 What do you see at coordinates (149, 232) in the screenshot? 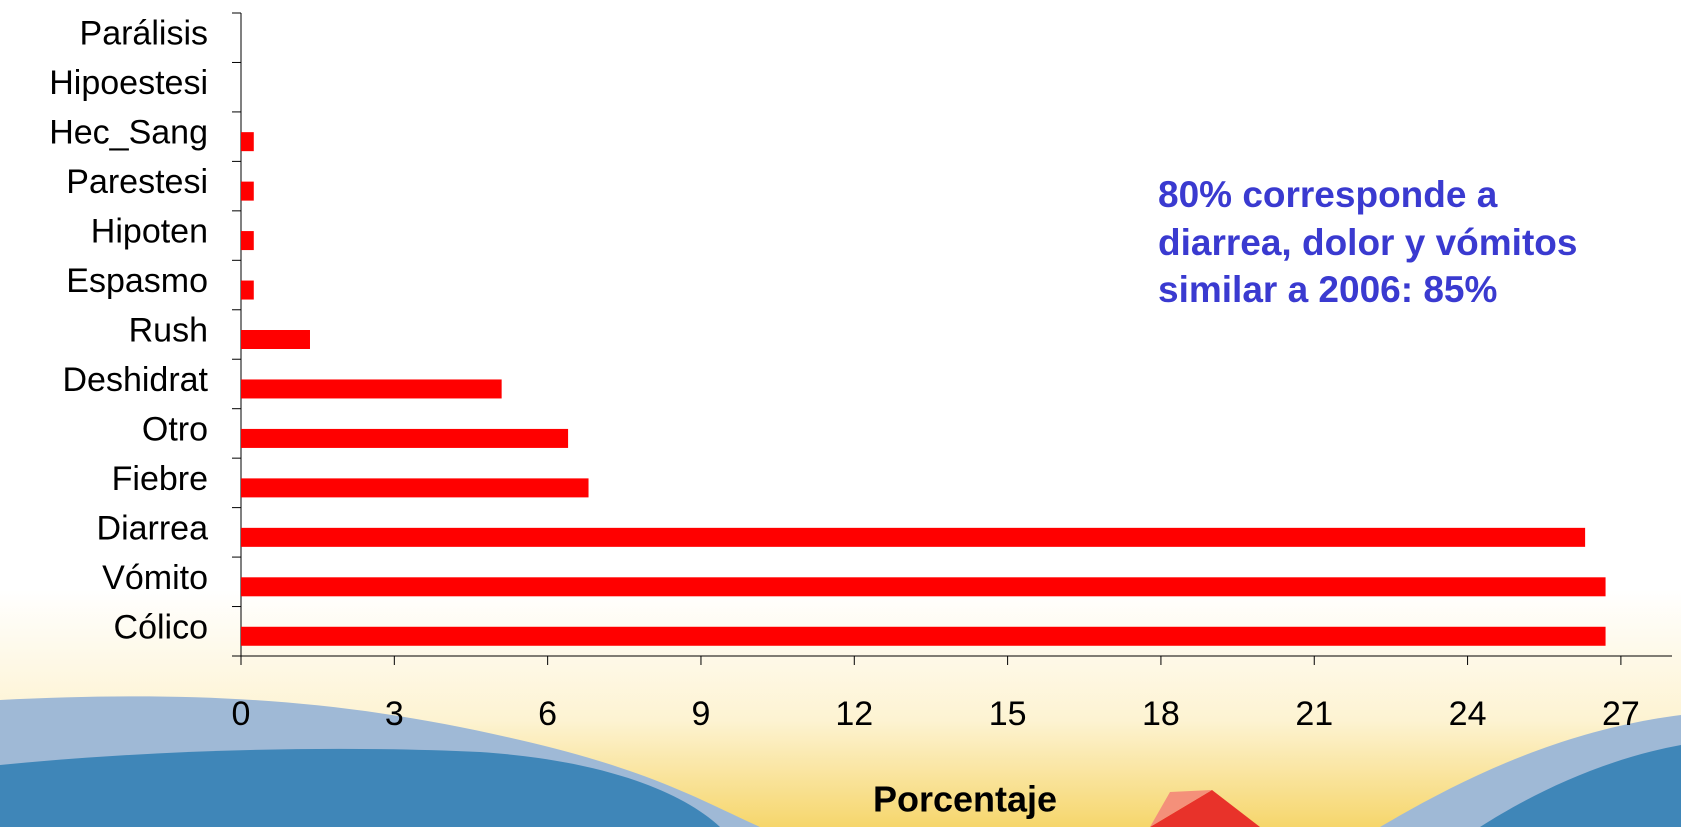
I see `y-tick-label: Hipoten` at bounding box center [149, 232].